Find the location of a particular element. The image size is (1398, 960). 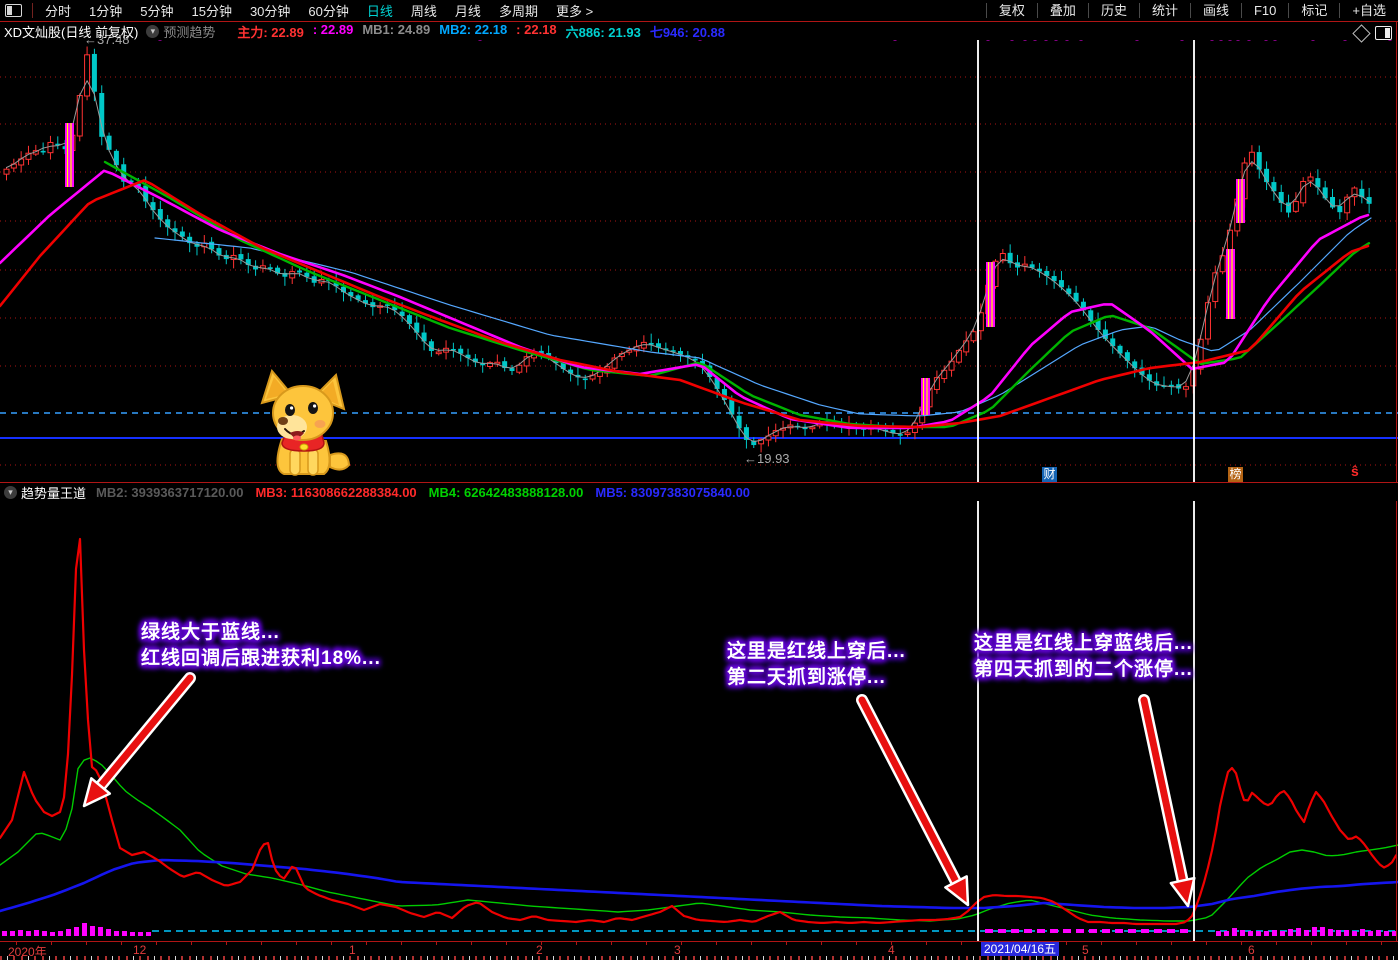

cutoff-content-strip is located at coordinates (699, 958).